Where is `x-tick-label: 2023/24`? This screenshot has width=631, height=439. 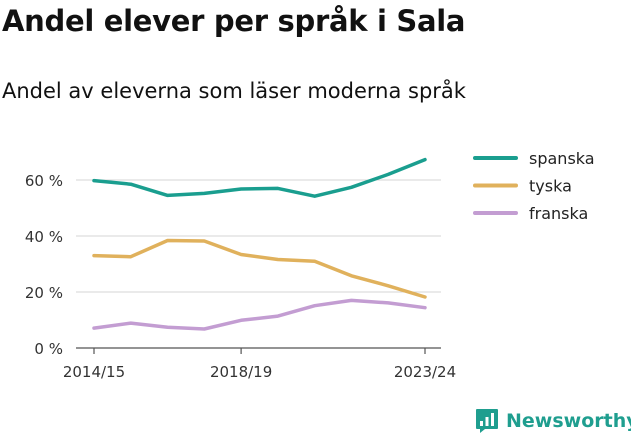 x-tick-label: 2023/24 is located at coordinates (425, 372).